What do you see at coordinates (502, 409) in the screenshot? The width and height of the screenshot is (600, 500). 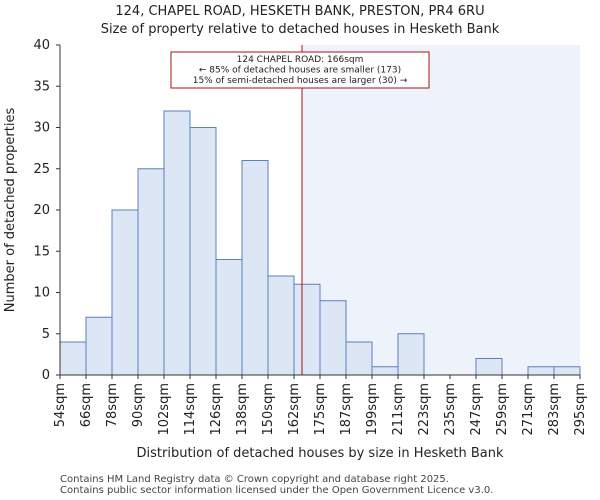 I see `x-tick-label: 259sqm` at bounding box center [502, 409].